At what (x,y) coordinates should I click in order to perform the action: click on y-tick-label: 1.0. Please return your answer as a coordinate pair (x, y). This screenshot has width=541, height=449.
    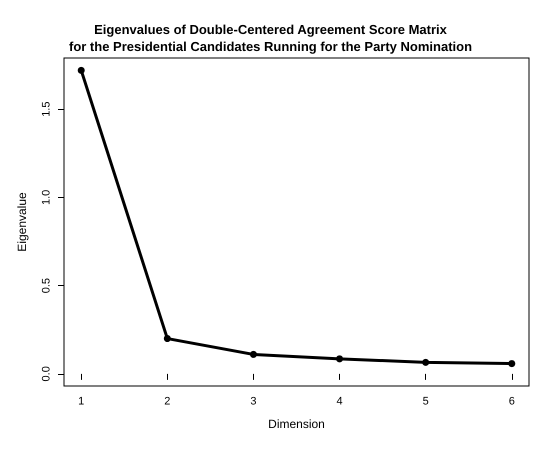
    Looking at the image, I should click on (46, 198).